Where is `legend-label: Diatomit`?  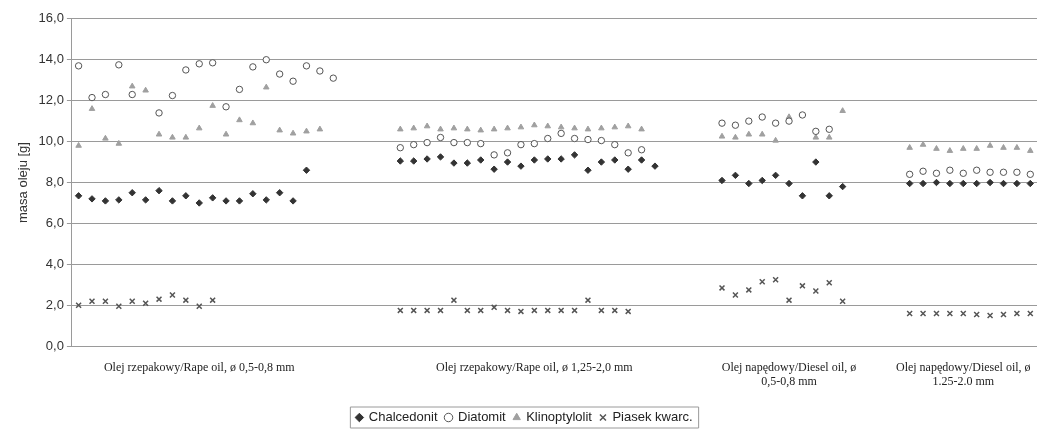
legend-label: Diatomit is located at coordinates (482, 417).